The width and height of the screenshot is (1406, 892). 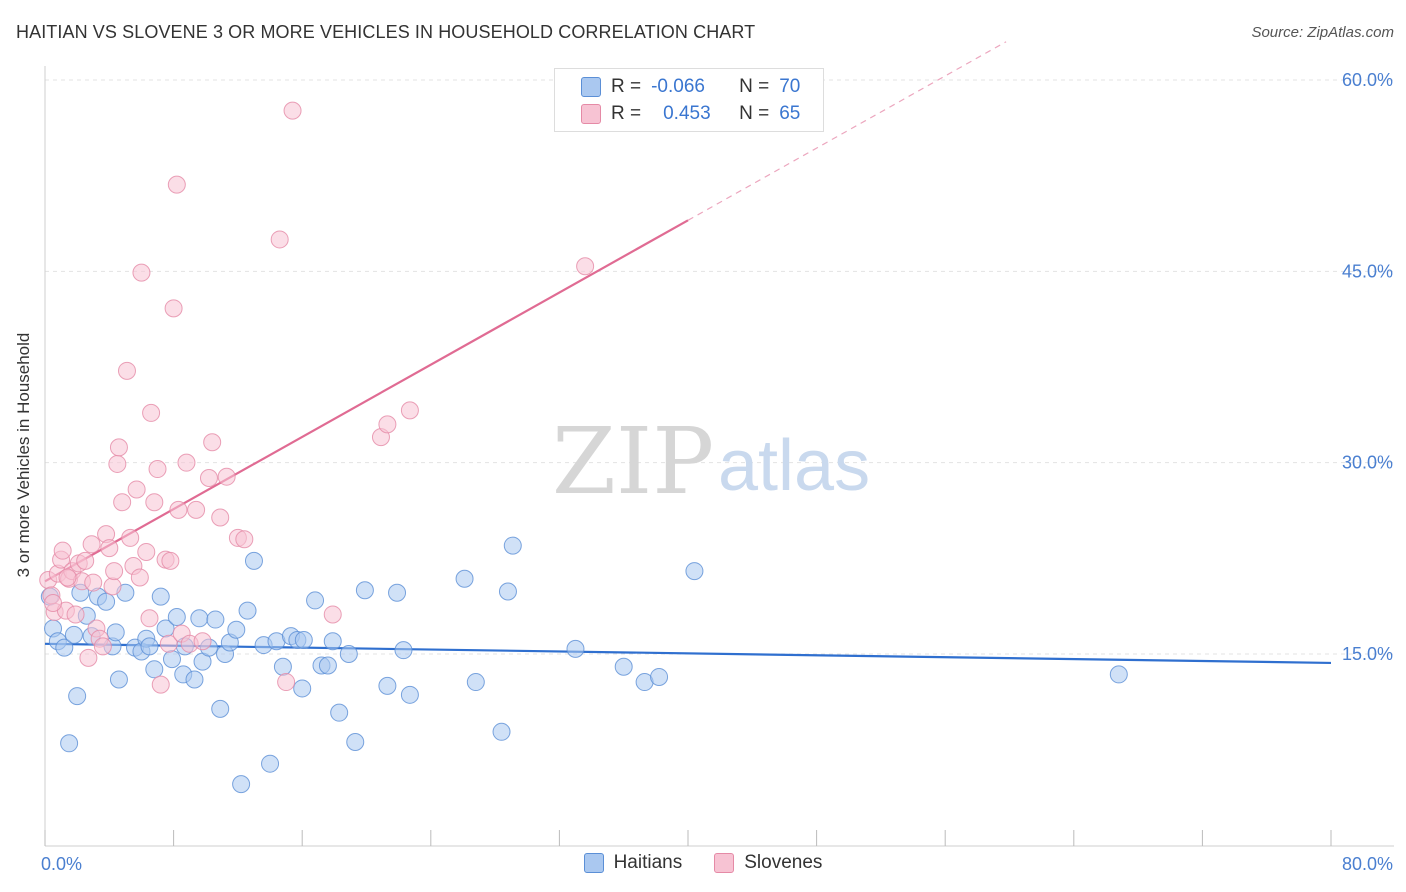 What do you see at coordinates (678, 86) in the screenshot?
I see `legend-r-value: -0.066` at bounding box center [678, 86].